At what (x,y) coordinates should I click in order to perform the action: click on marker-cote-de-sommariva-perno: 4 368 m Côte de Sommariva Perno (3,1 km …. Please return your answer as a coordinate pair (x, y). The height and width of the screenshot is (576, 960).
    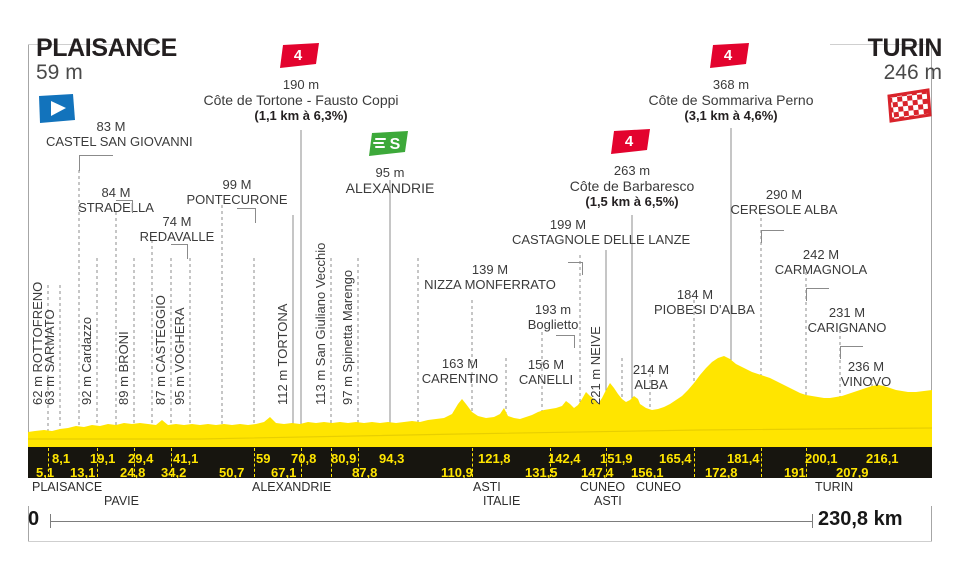
    Looking at the image, I should click on (731, 82).